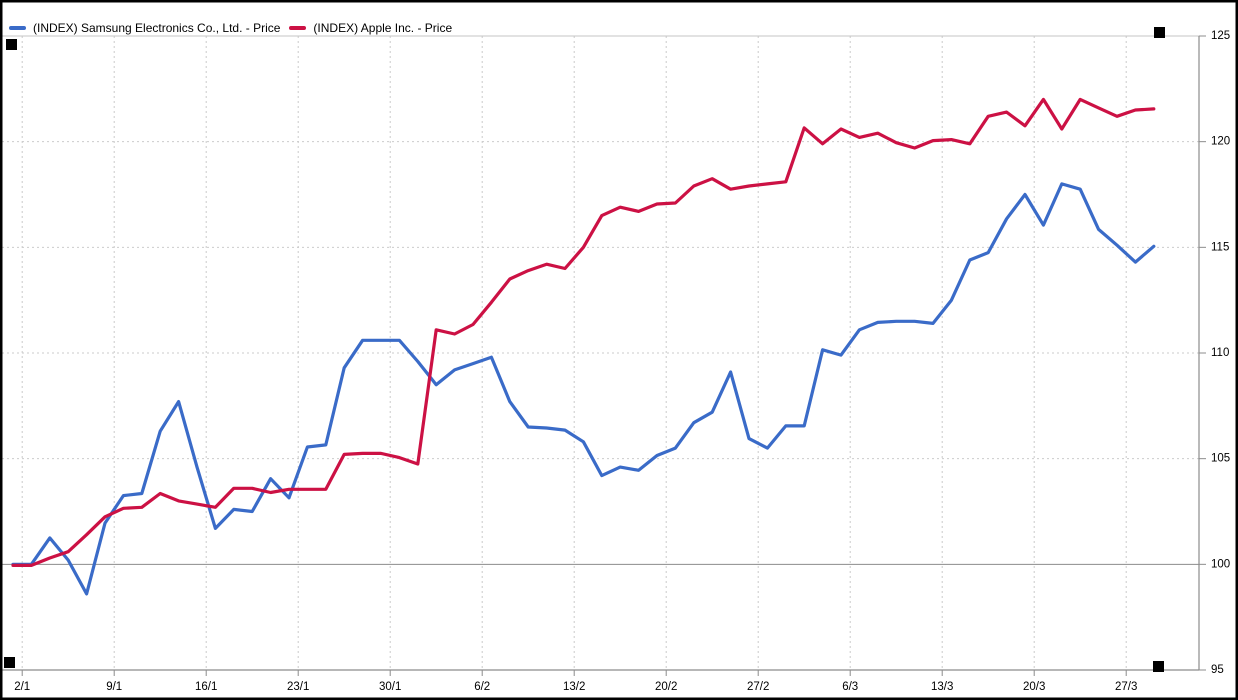 This screenshot has width=1238, height=700. What do you see at coordinates (11, 44) in the screenshot?
I see `selection-handle-top-left` at bounding box center [11, 44].